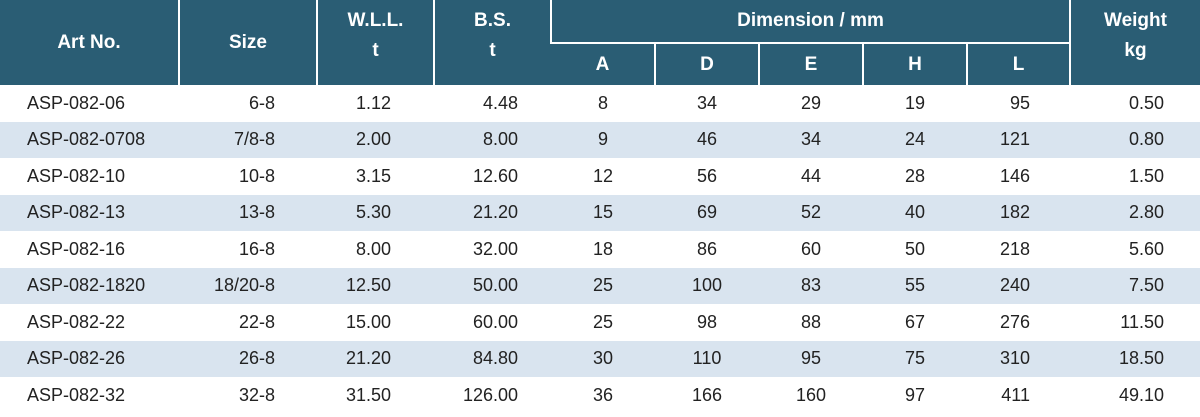 The height and width of the screenshot is (417, 1200). What do you see at coordinates (603, 395) in the screenshot?
I see `cell-dim-a: 36` at bounding box center [603, 395].